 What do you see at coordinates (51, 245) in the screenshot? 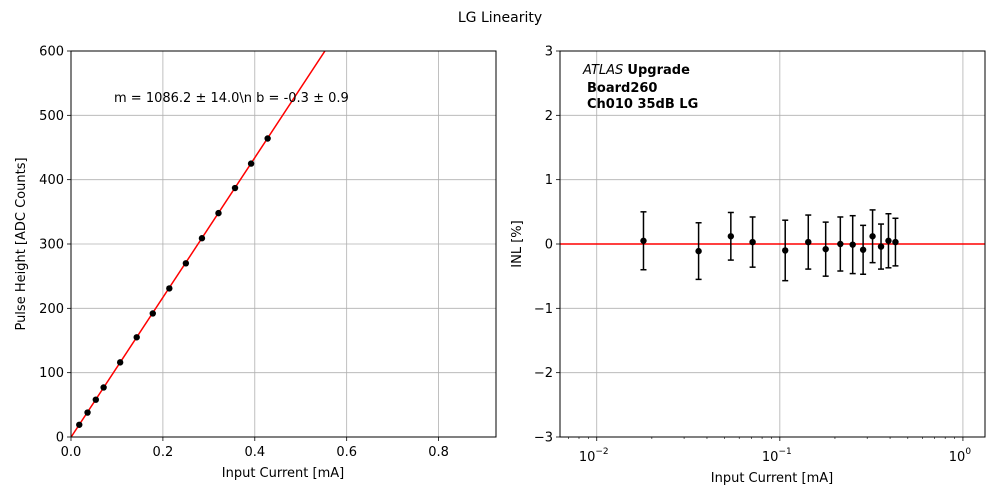
I see `y-tick-label: 300` at bounding box center [51, 245].